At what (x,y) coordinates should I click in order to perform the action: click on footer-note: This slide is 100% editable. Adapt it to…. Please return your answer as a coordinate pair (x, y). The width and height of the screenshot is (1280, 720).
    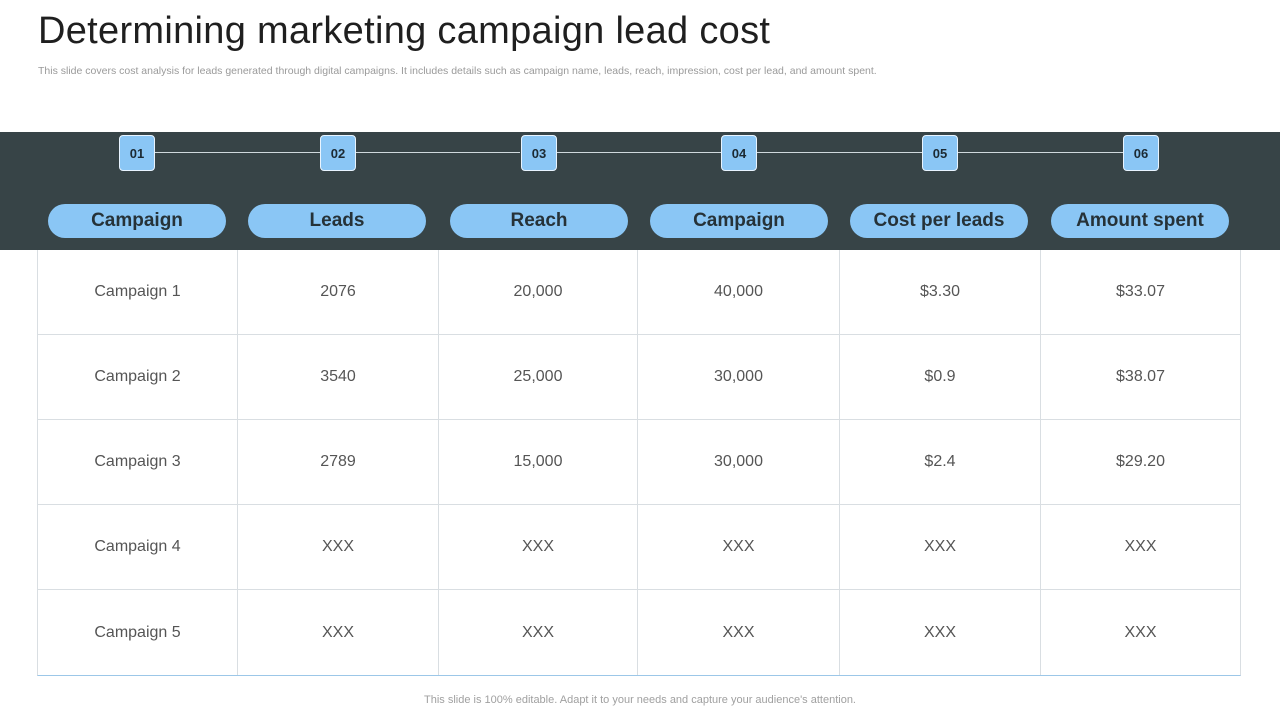
    Looking at the image, I should click on (640, 700).